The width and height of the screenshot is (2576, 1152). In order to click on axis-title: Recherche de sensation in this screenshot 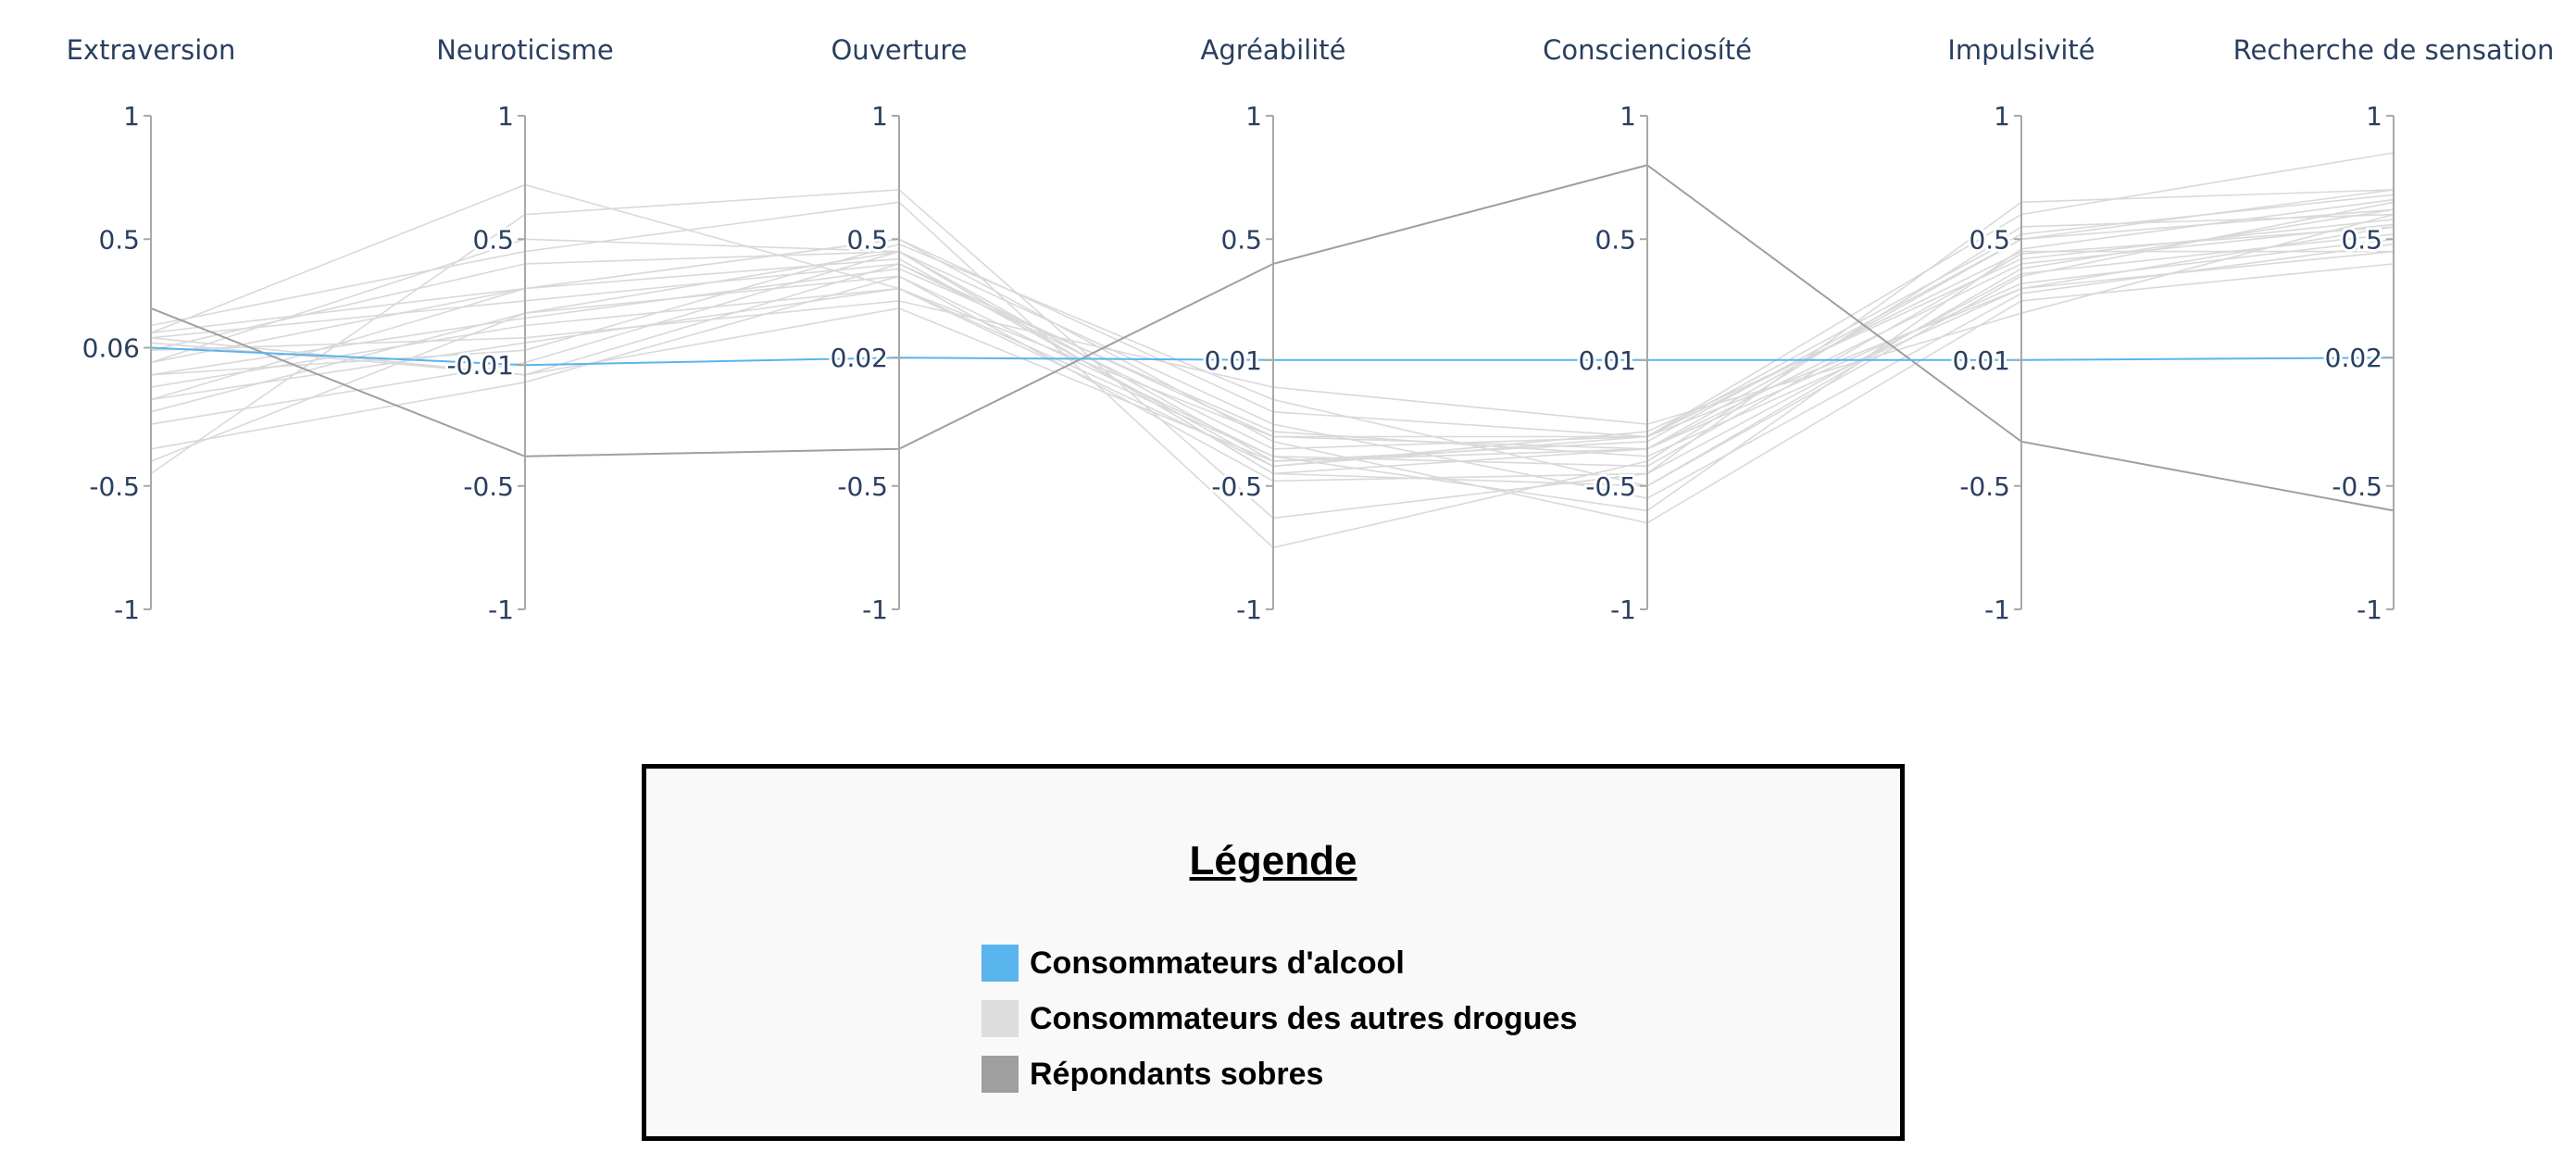, I will do `click(2394, 50)`.